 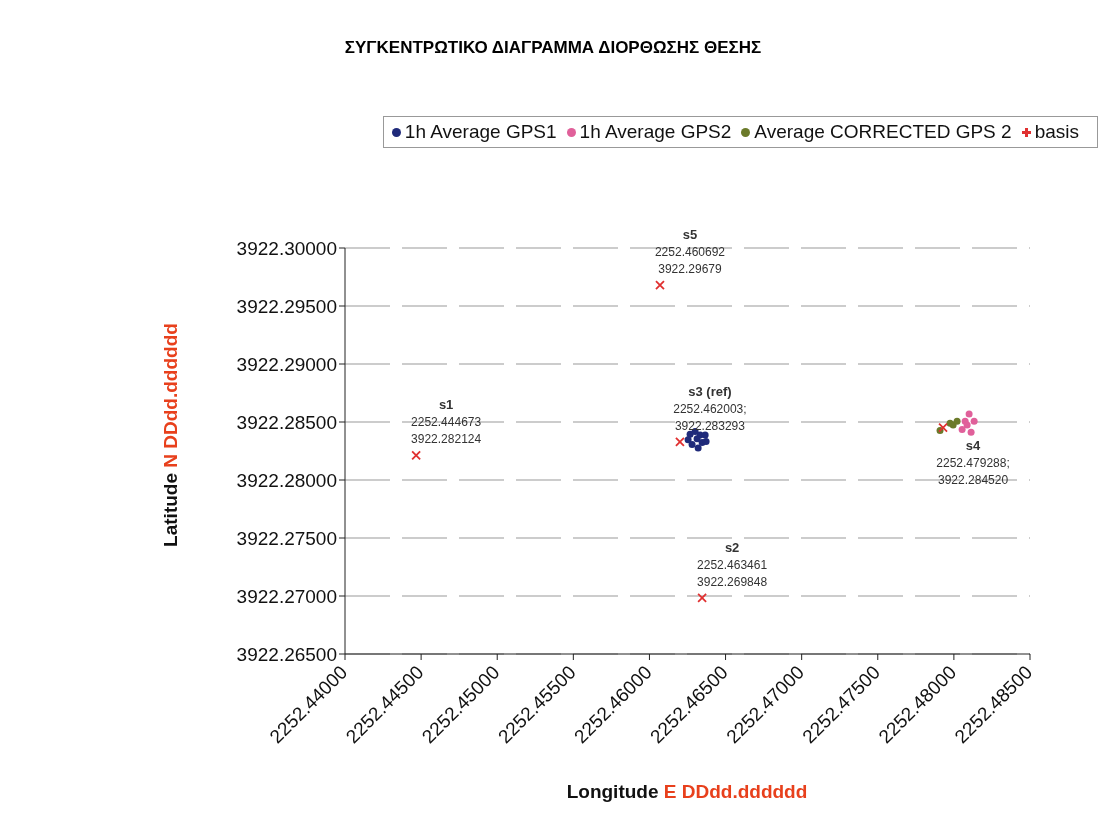 What do you see at coordinates (170, 435) in the screenshot?
I see `y-axis-title: Latitude N DDdd.dddddd` at bounding box center [170, 435].